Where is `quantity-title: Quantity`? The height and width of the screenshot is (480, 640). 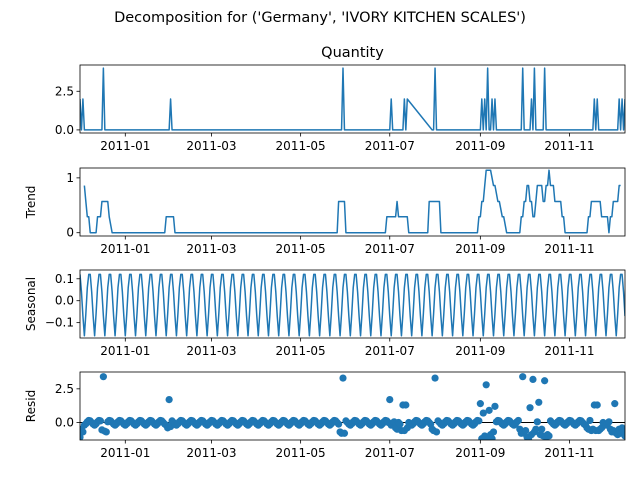 quantity-title: Quantity is located at coordinates (352, 53).